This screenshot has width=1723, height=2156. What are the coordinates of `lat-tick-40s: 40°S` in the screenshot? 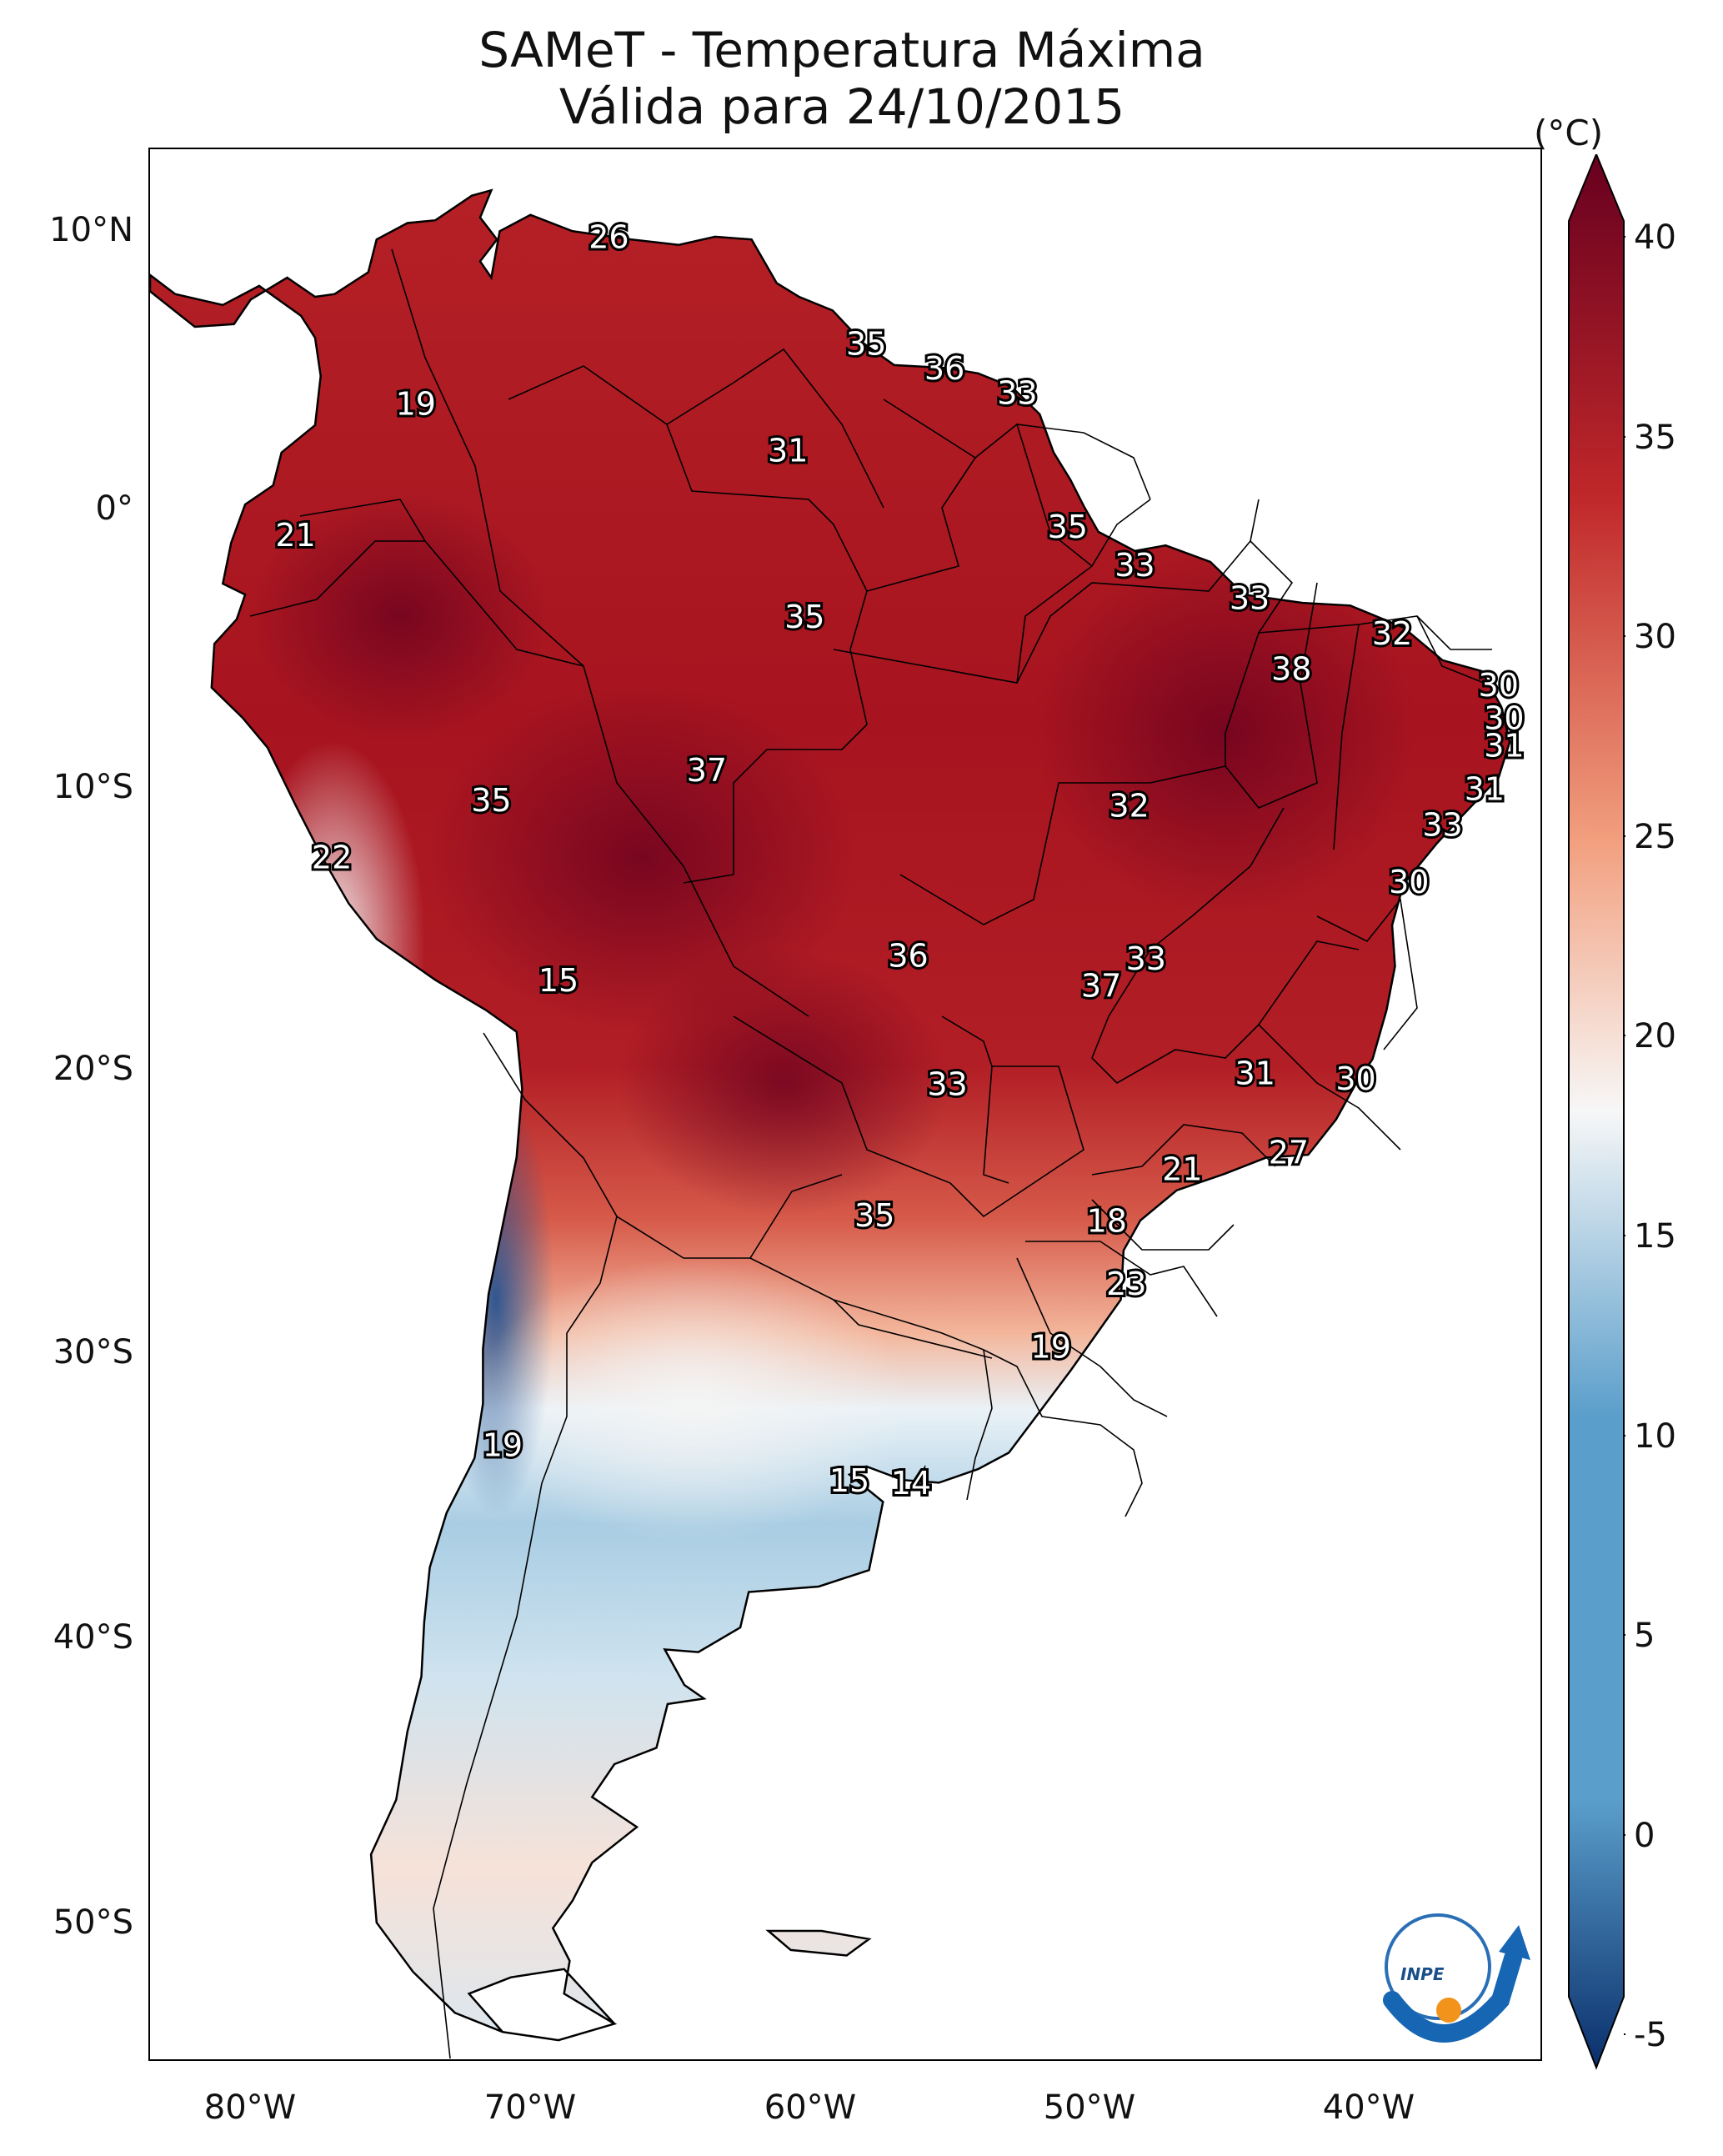 It's located at (93, 1637).